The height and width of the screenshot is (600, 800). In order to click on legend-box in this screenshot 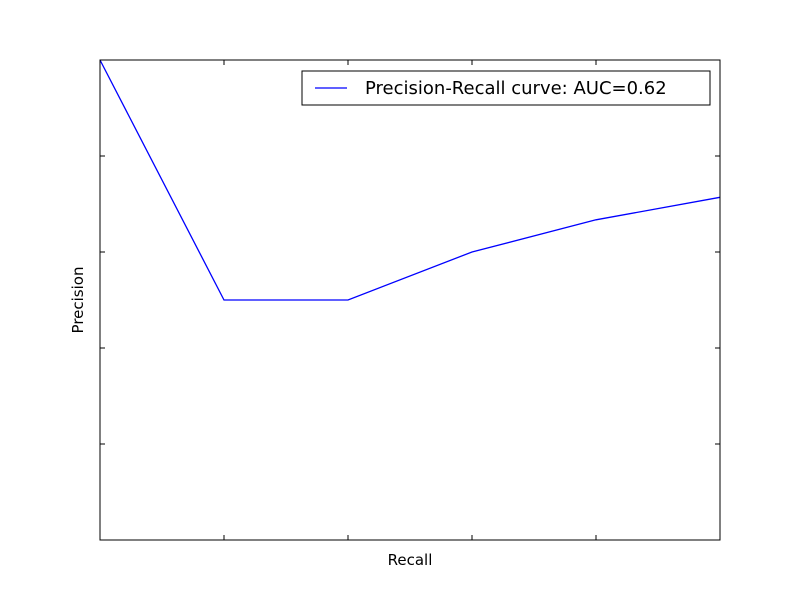, I will do `click(506, 88)`.